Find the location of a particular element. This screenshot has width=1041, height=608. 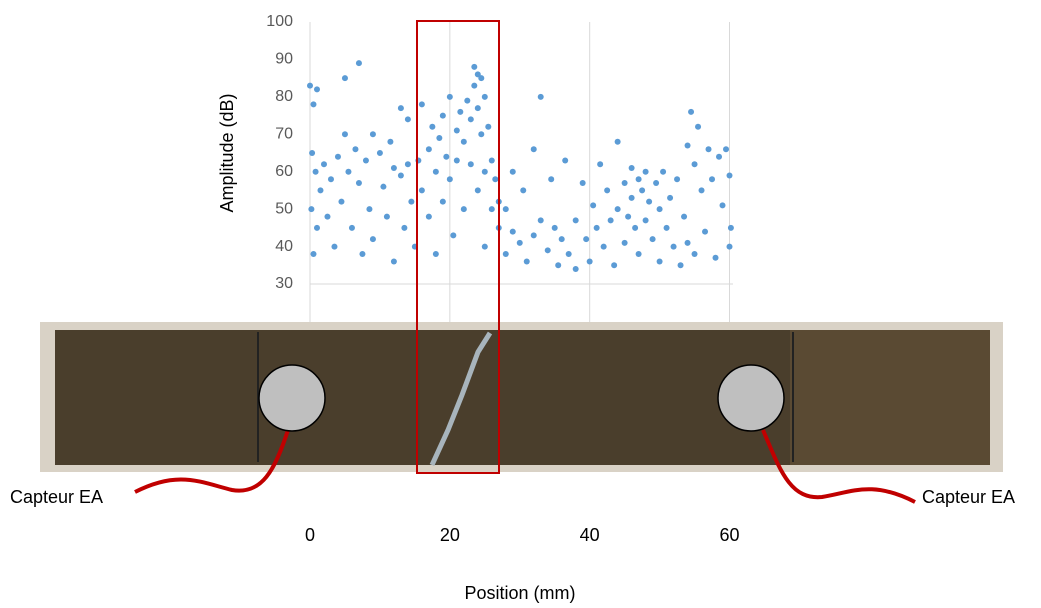

x-tick-label: 20 is located at coordinates (450, 535).